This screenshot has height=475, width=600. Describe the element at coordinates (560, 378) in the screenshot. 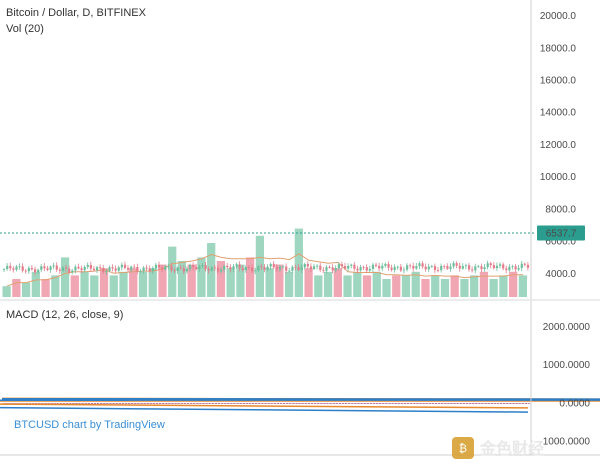

I see `macd-scale: 2000.0000 1000.0000 0.0000 -1000.0000` at that location.